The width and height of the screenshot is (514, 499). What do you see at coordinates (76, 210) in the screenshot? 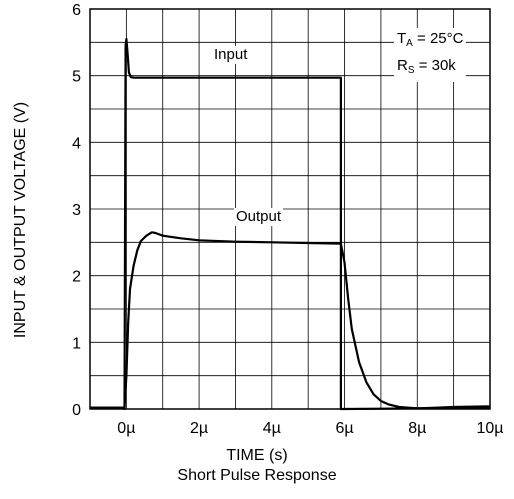
I see `y-tick-label: 3` at bounding box center [76, 210].